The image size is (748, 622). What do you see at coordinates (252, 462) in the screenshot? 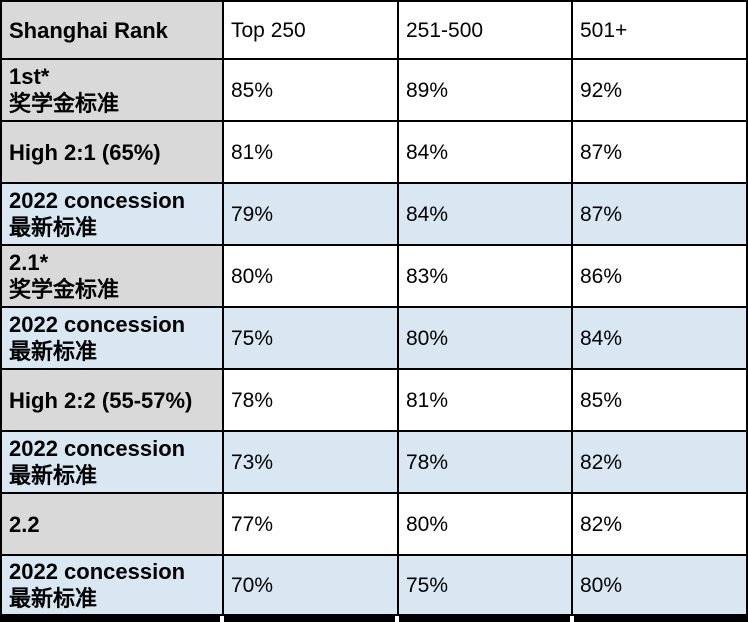
I see `value-text: 73%` at bounding box center [252, 462].